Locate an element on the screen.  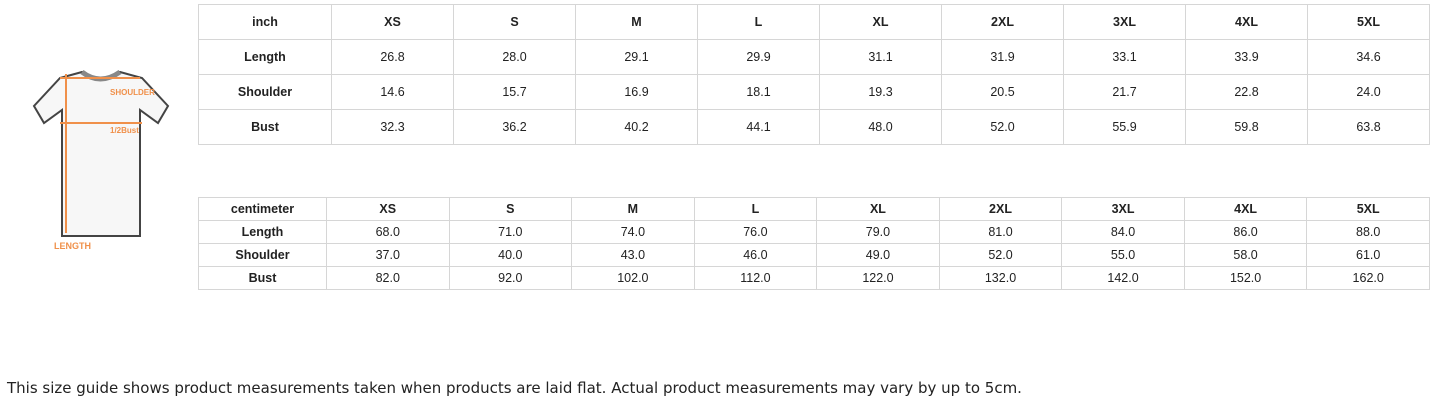
measurement-cell: 15.7 is located at coordinates (514, 92).